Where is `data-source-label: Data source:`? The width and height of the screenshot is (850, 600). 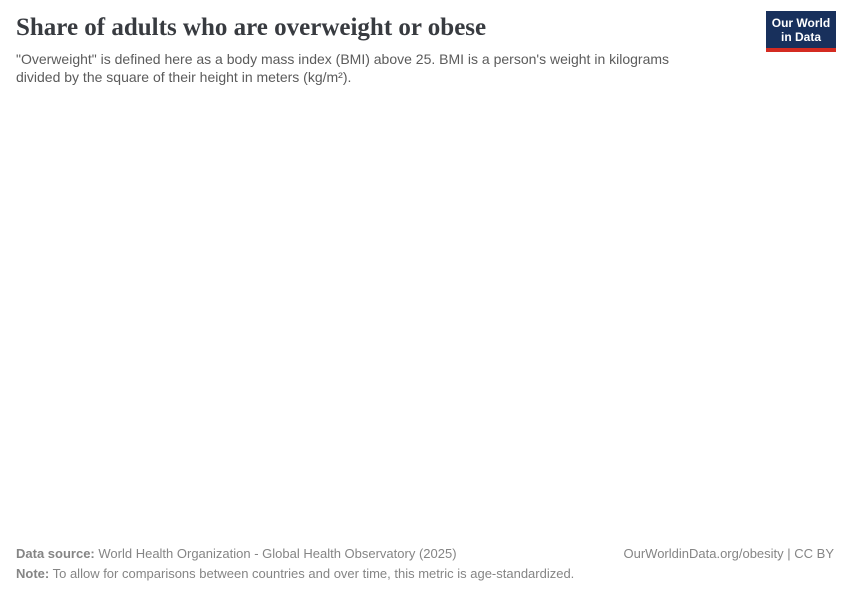 data-source-label: Data source: is located at coordinates (55, 553).